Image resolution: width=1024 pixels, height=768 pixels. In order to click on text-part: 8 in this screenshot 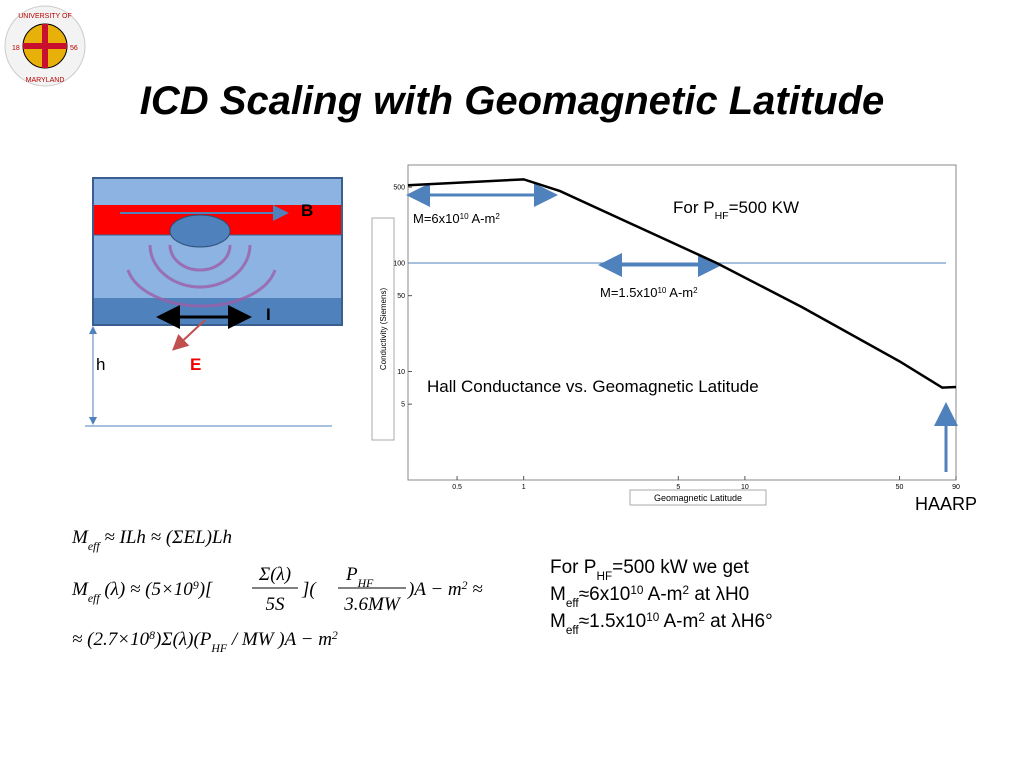, I will do `click(152, 635)`.